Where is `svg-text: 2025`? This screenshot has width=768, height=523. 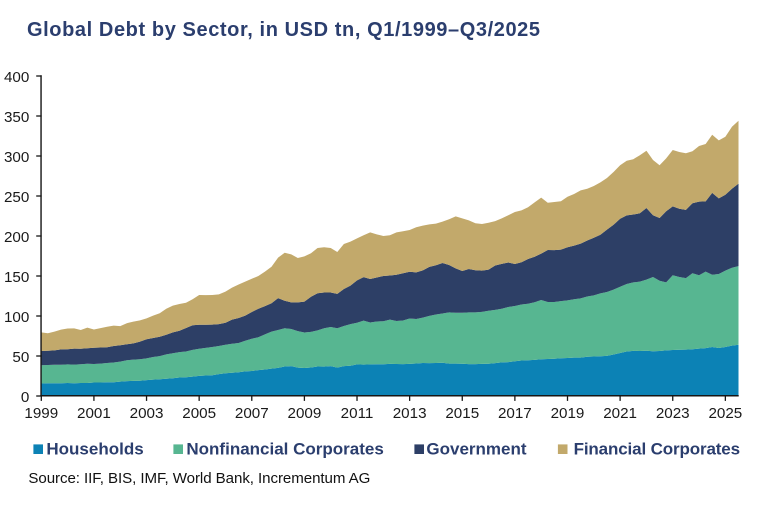
svg-text: 2025 is located at coordinates (725, 413).